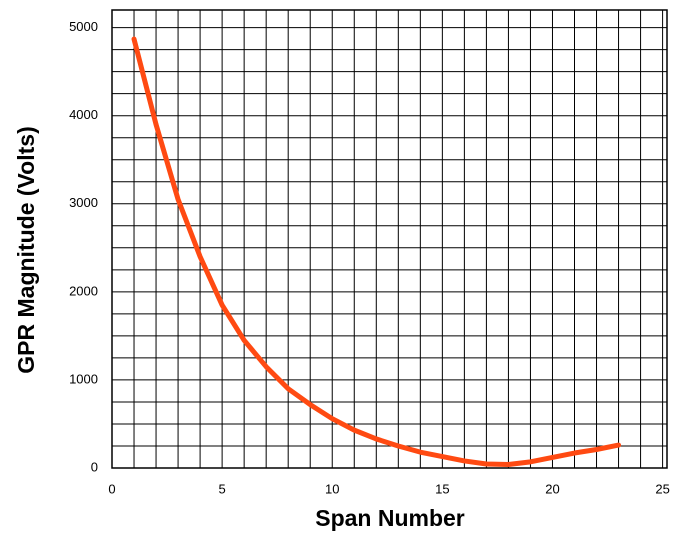 The width and height of the screenshot is (679, 535). I want to click on y-tick-label: 3000, so click(83, 202).